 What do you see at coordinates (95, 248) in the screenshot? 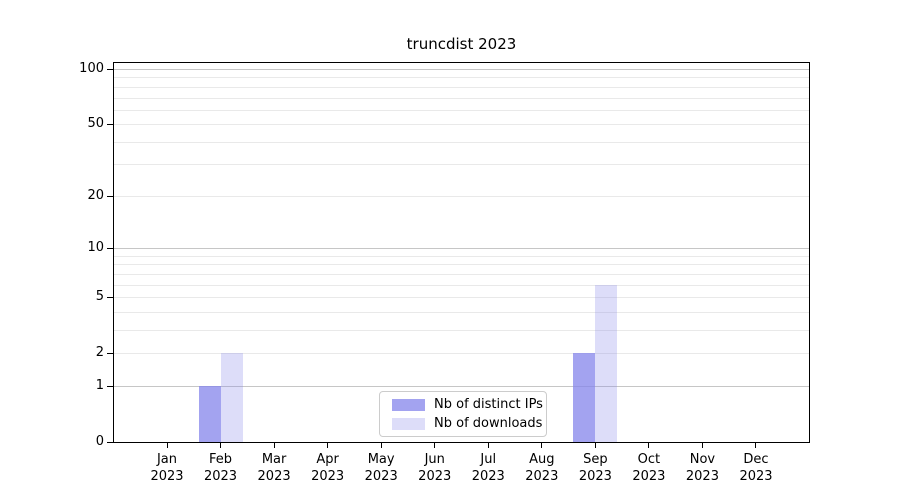
I see `y-tick-label: 10` at bounding box center [95, 248].